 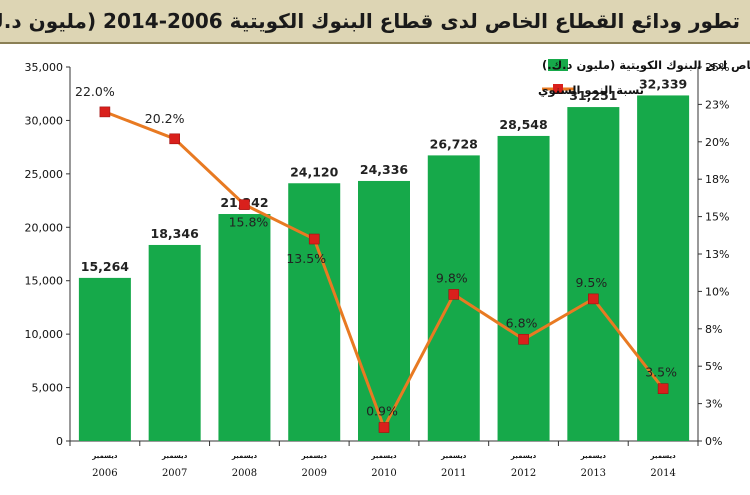 What do you see at coordinates (717, 179) in the screenshot?
I see `right-tick-label: 18%` at bounding box center [717, 179].